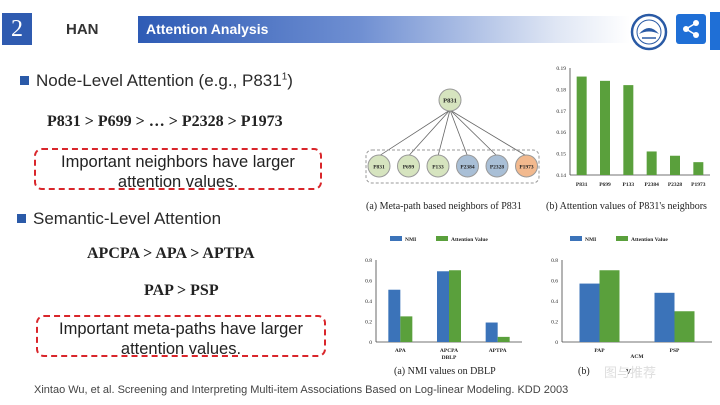  Describe the element at coordinates (444, 206) in the screenshot. I see `graph-caption: (a) Meta-path based neighbors of P831` at that location.